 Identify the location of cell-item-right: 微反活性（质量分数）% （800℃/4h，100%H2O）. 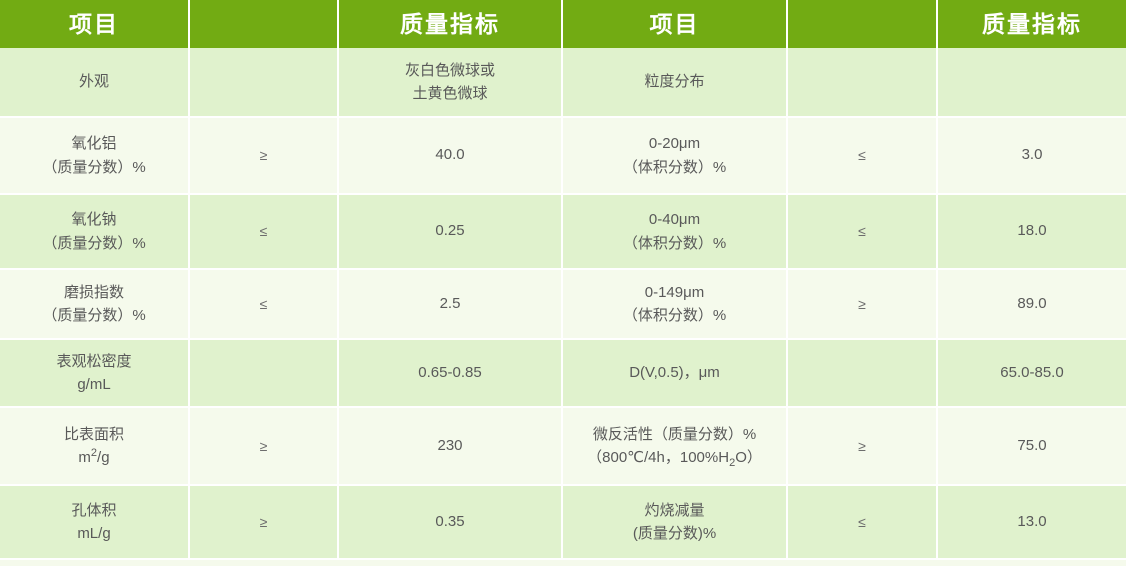
(675, 447).